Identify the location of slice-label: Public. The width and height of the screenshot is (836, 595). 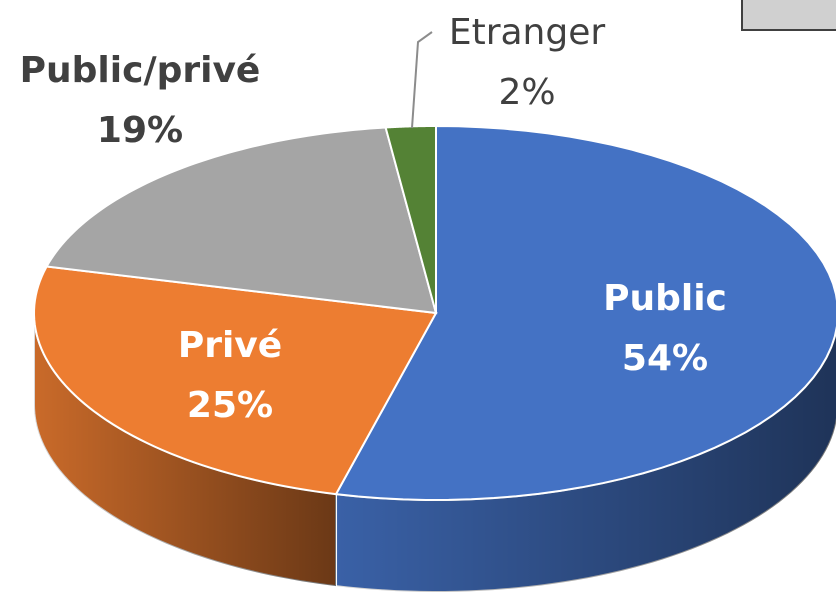
(665, 298).